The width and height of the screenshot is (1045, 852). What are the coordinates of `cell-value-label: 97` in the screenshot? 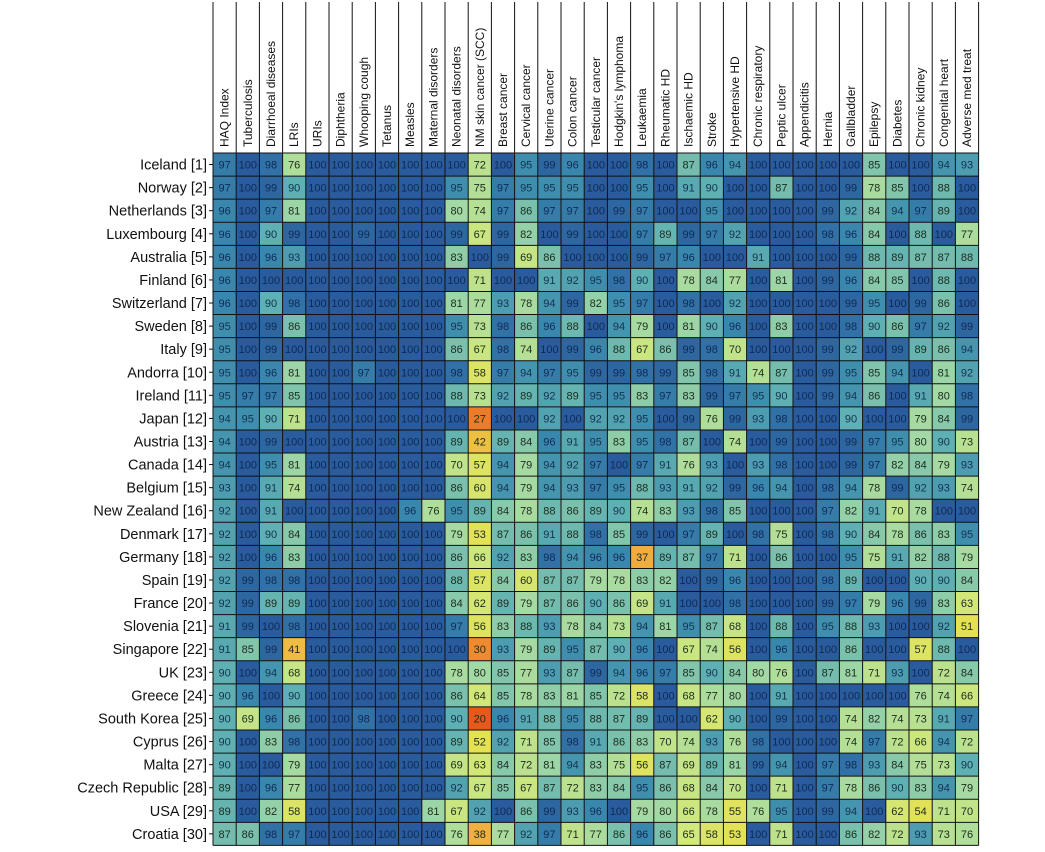 It's located at (642, 466).